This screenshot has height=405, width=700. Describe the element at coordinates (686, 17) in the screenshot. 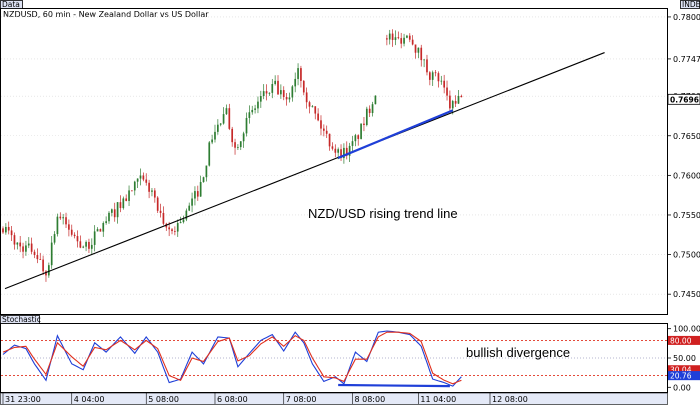

I see `price-tick-label: 0.7800` at that location.